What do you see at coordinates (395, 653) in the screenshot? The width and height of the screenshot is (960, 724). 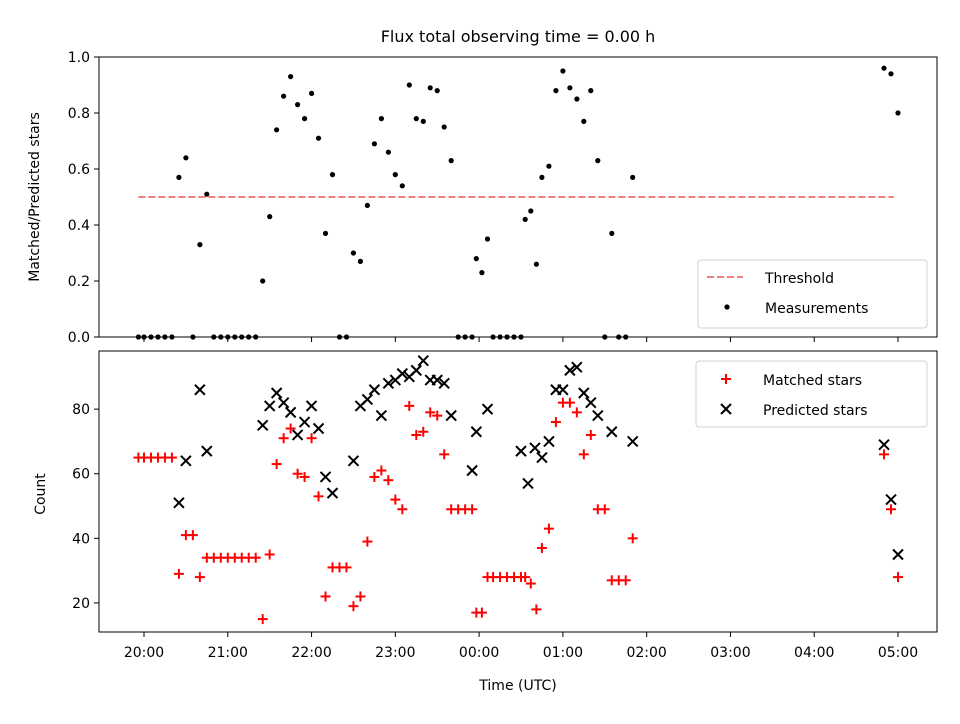 I see `xtick-label: 23:00` at bounding box center [395, 653].